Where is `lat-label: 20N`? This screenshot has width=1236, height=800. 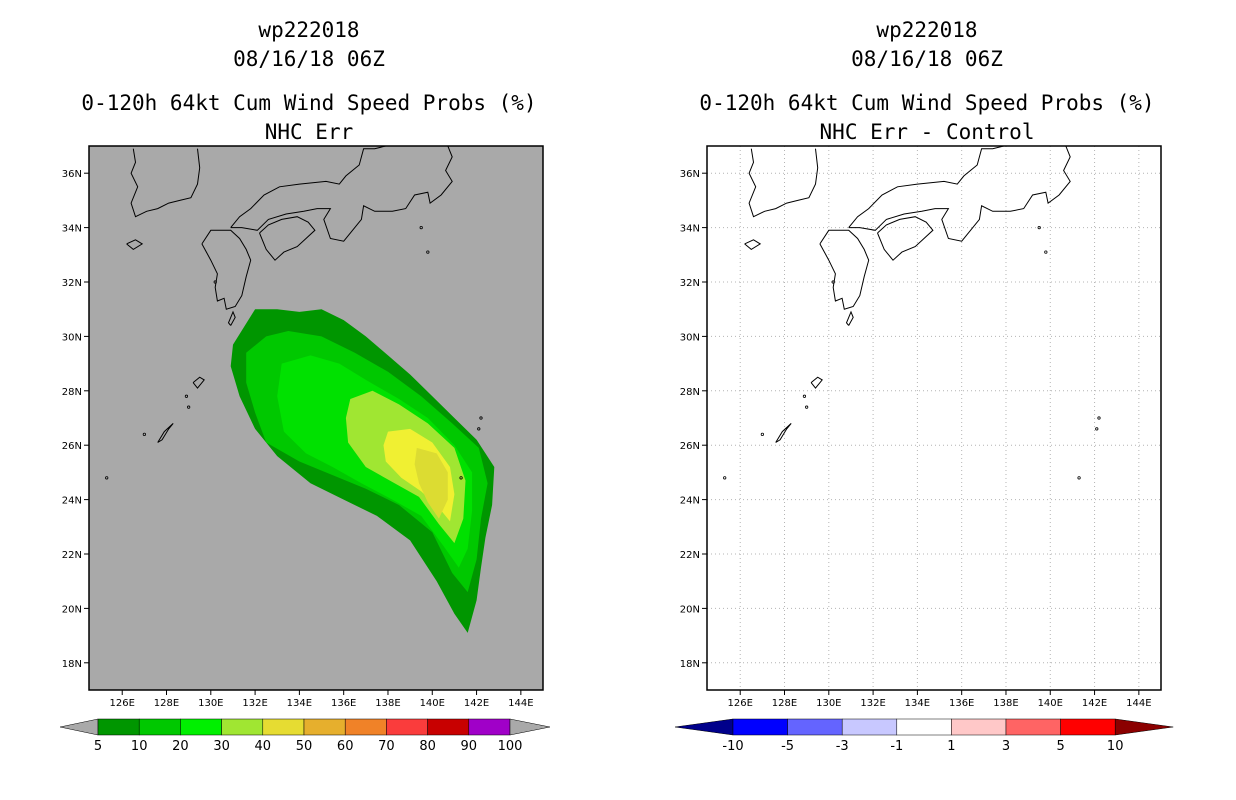 lat-label: 20N is located at coordinates (72, 609).